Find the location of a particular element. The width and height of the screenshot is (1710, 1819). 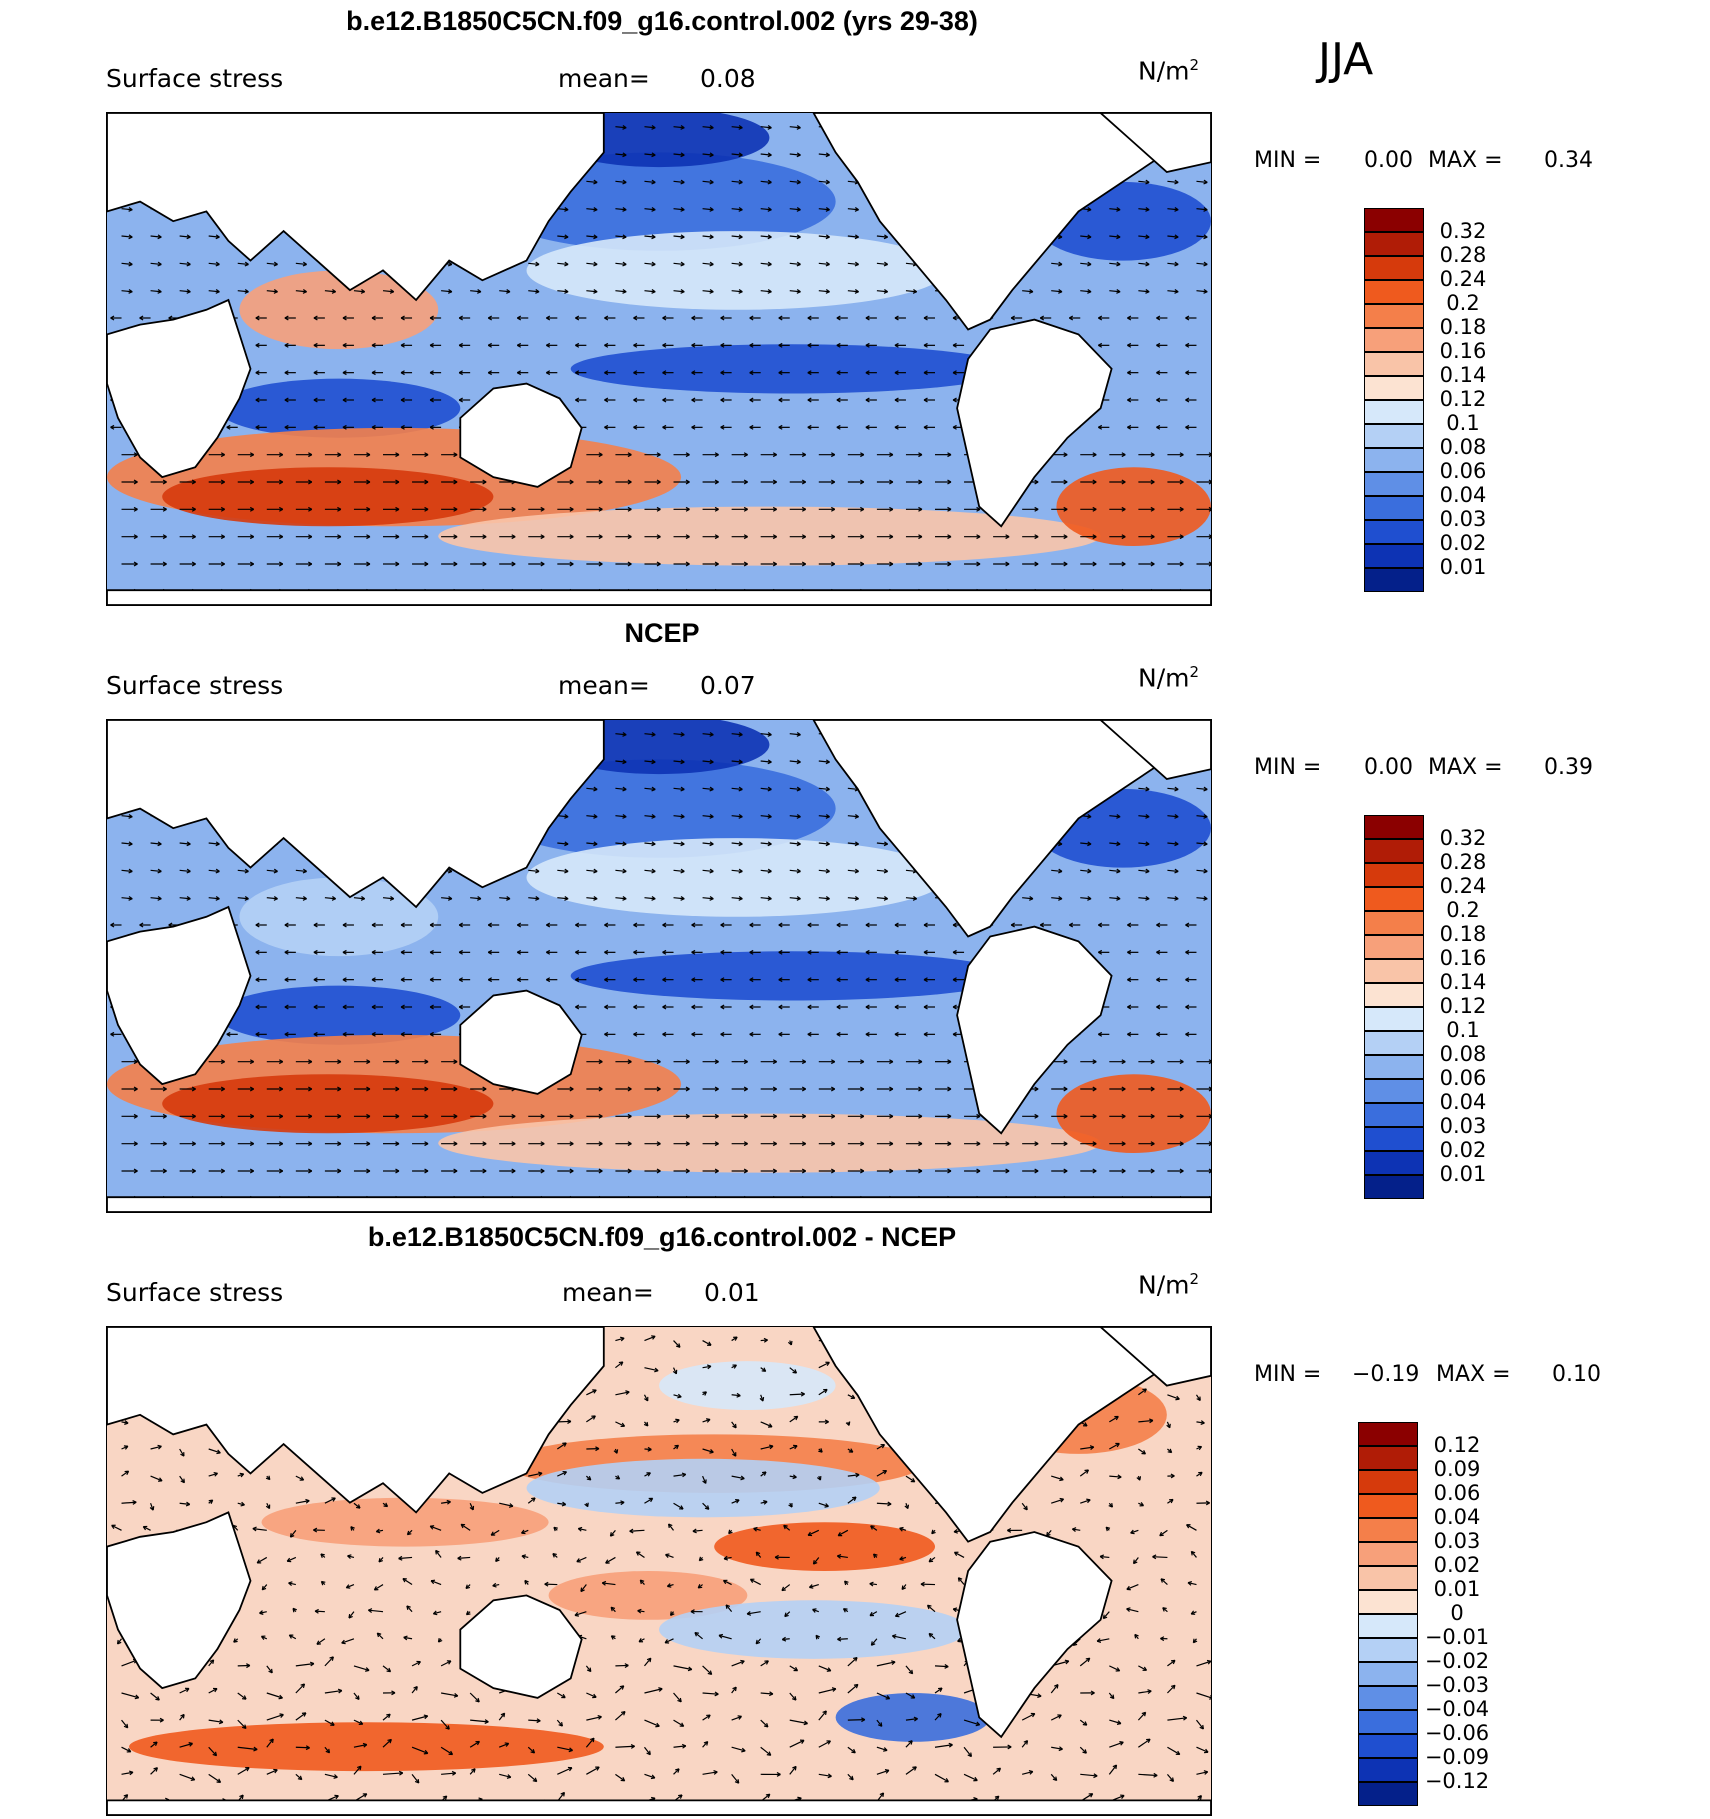

colorbar-tick-label: 0.02 is located at coordinates (1463, 543).